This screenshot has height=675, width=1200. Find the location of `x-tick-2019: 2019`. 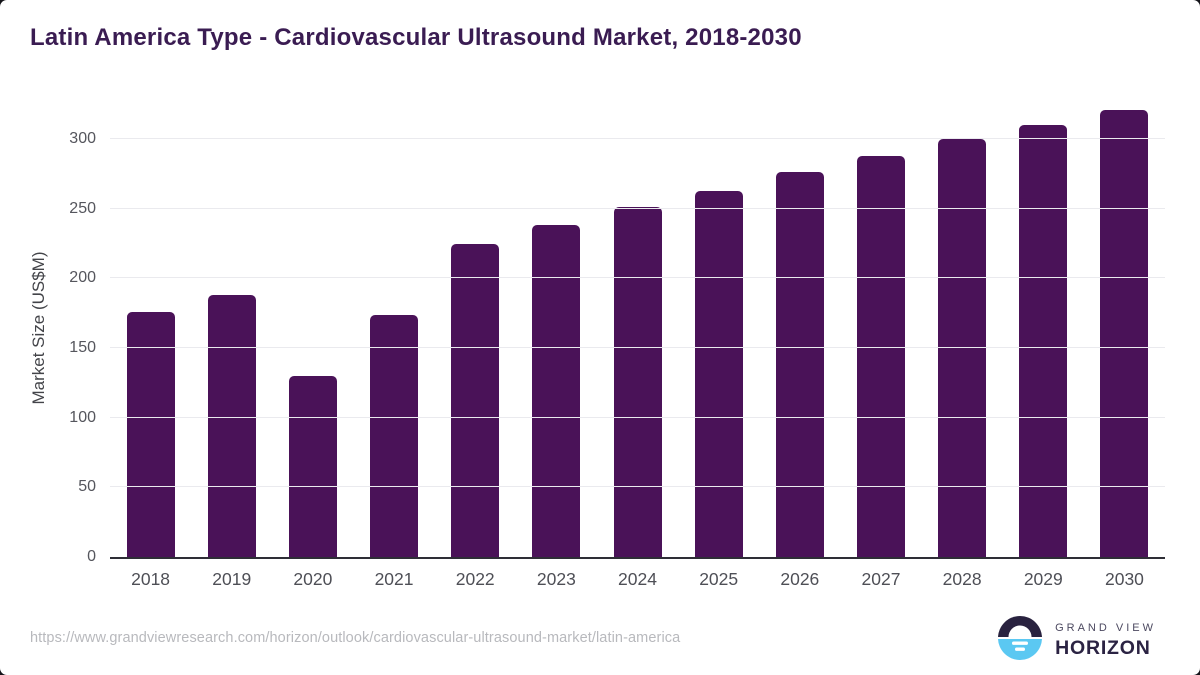

x-tick-2019: 2019 is located at coordinates (232, 579).